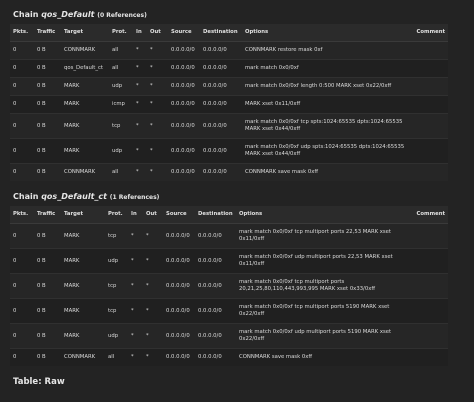  I want to click on cell: MARK xset 0x11/0xff, so click(327, 104).